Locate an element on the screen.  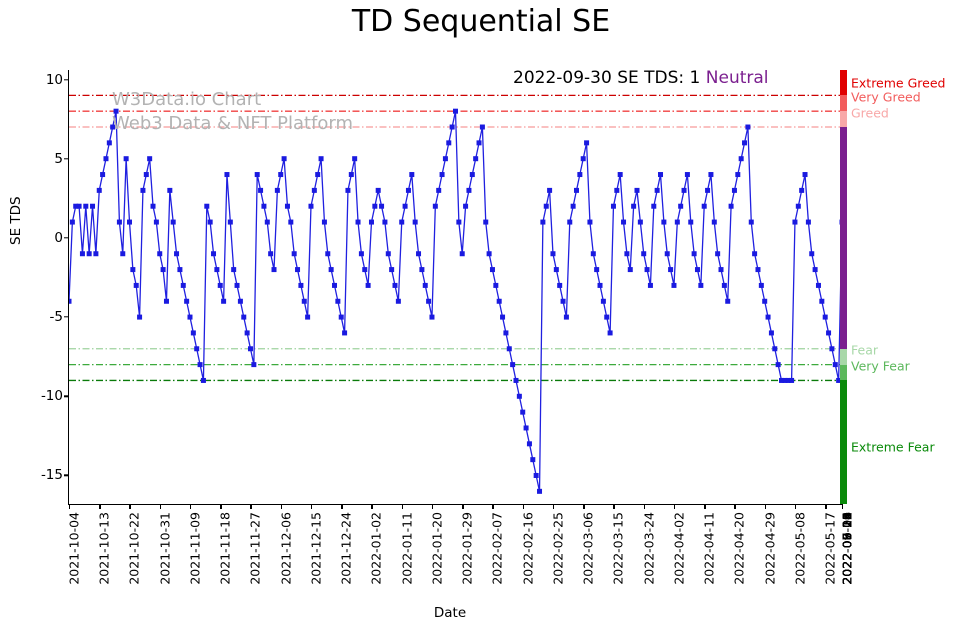
x-axis-tick-label: 2022-02-07 is located at coordinates (497, 548).